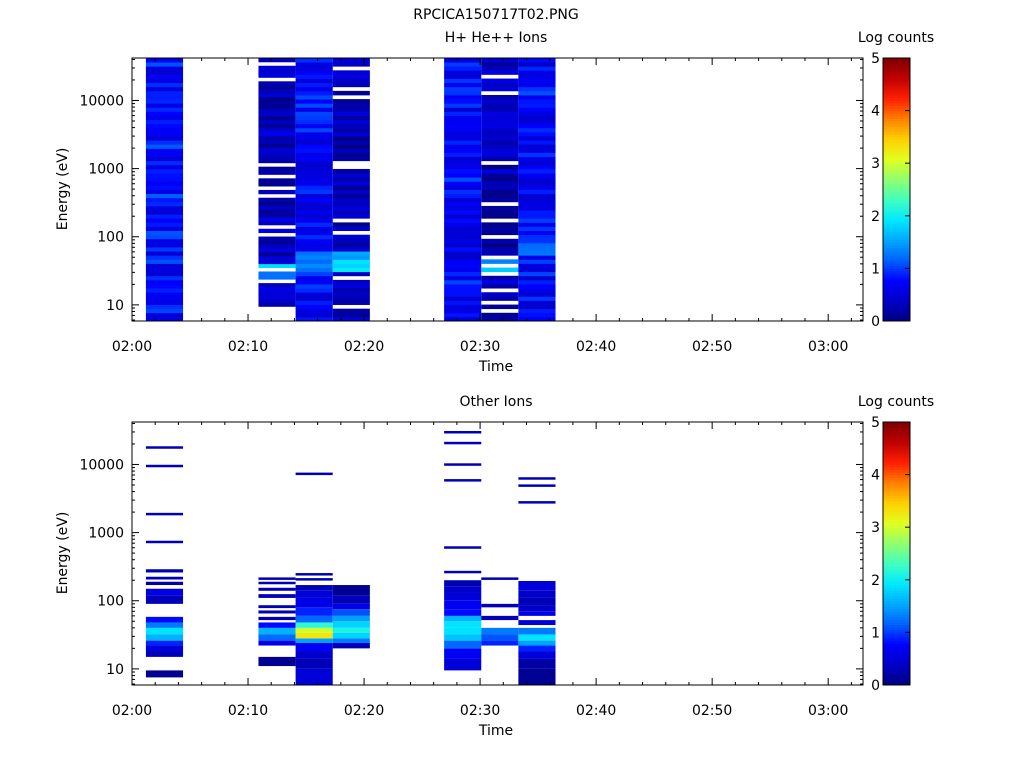 Image resolution: width=1024 pixels, height=768 pixels. What do you see at coordinates (115, 670) in the screenshot?
I see `y-tick-label: 10` at bounding box center [115, 670].